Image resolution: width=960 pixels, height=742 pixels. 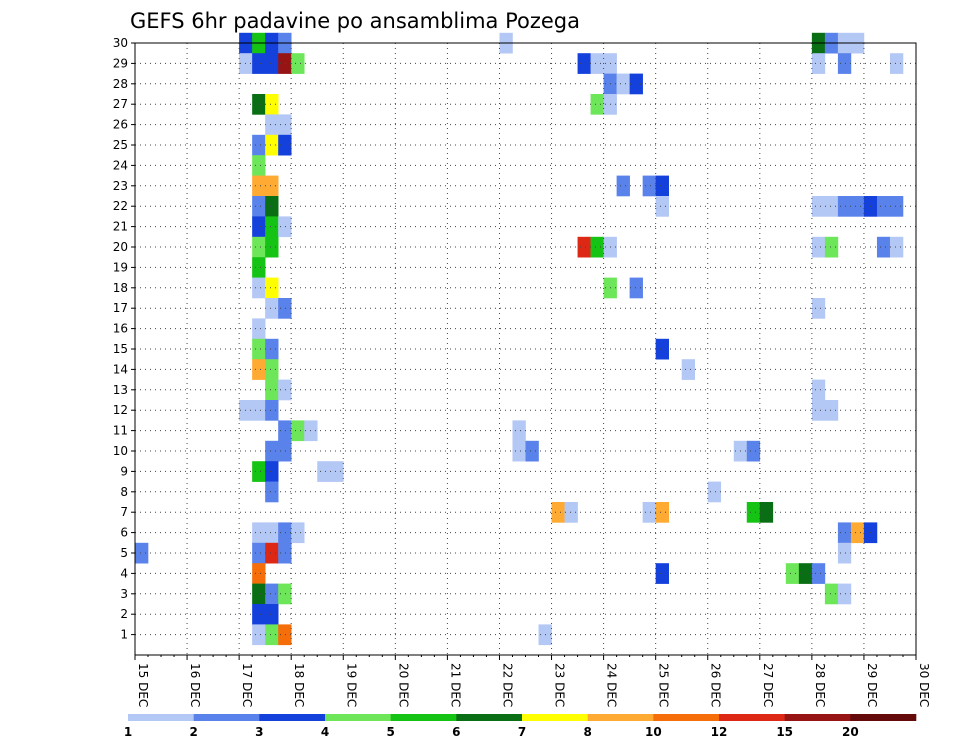 I want to click on y-tick-label: 20, so click(x=120, y=247).